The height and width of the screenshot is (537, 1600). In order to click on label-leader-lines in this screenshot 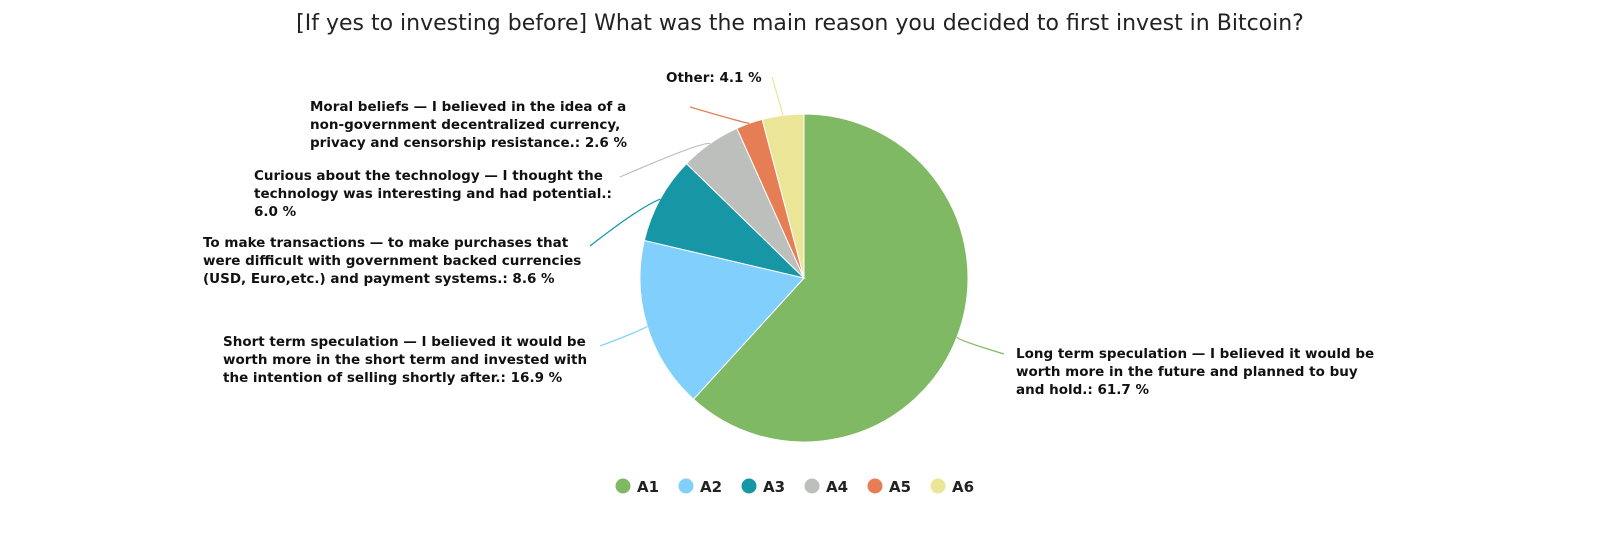, I will do `click(797, 215)`.